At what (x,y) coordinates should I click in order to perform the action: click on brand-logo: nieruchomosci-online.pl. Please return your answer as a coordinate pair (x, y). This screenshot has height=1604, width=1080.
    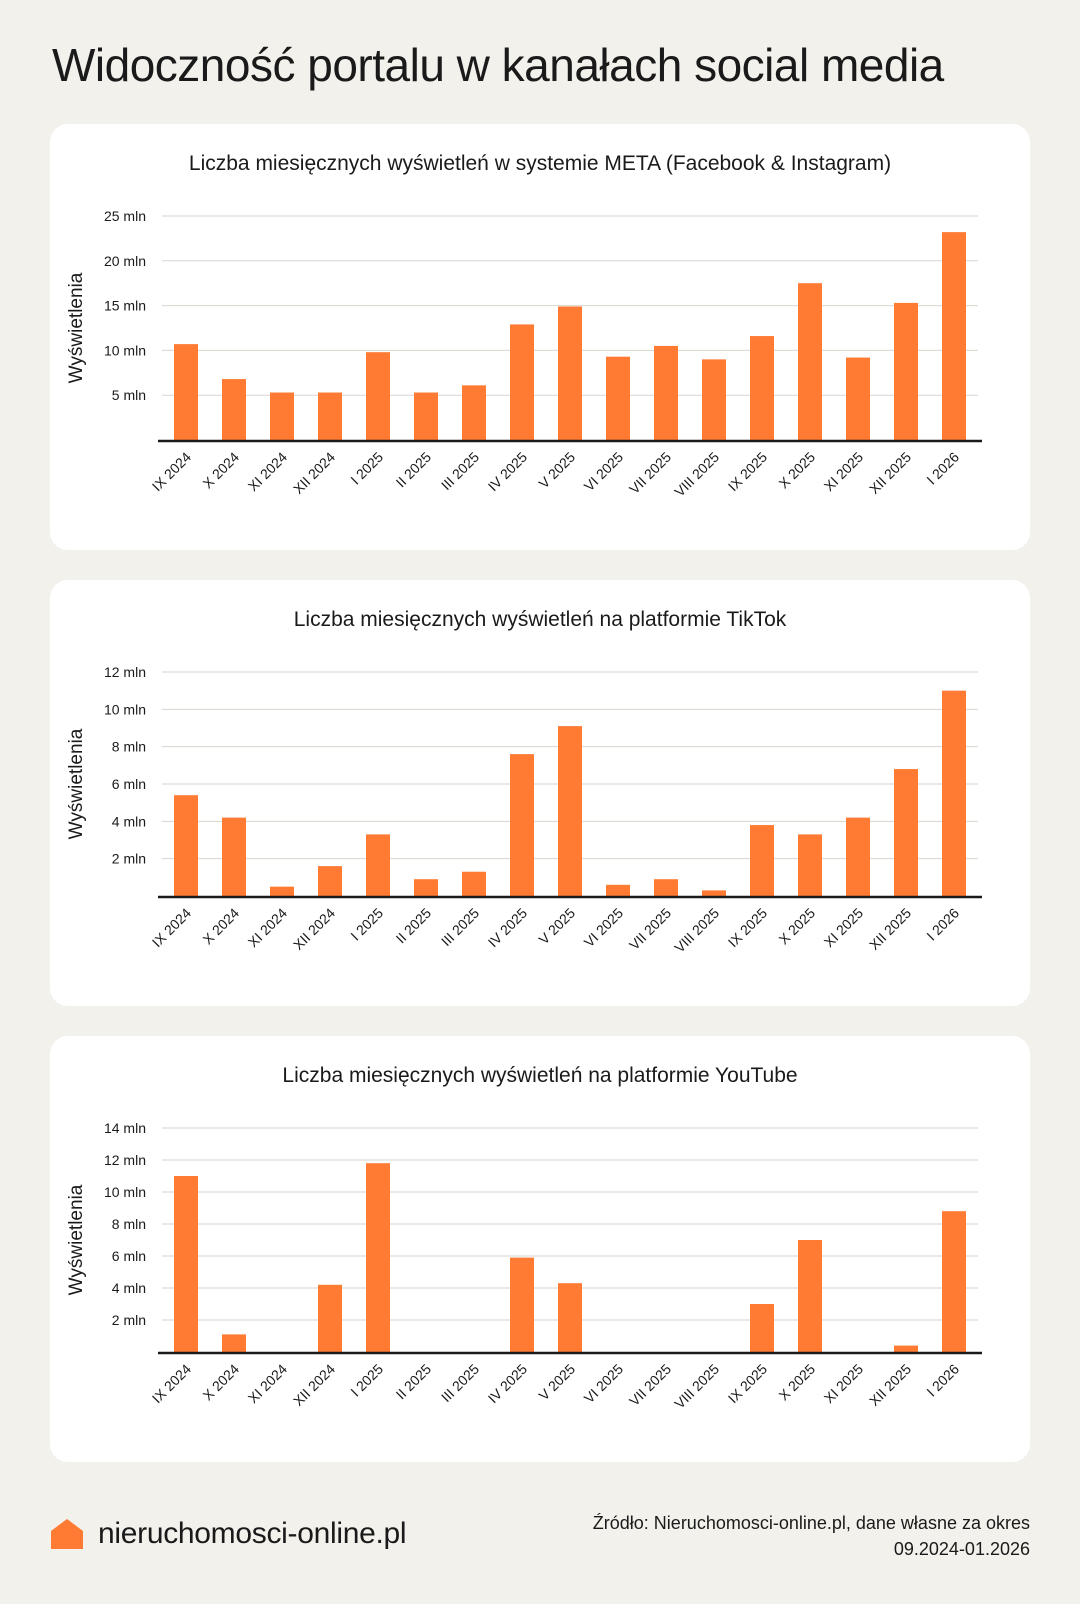
    Looking at the image, I should click on (228, 1534).